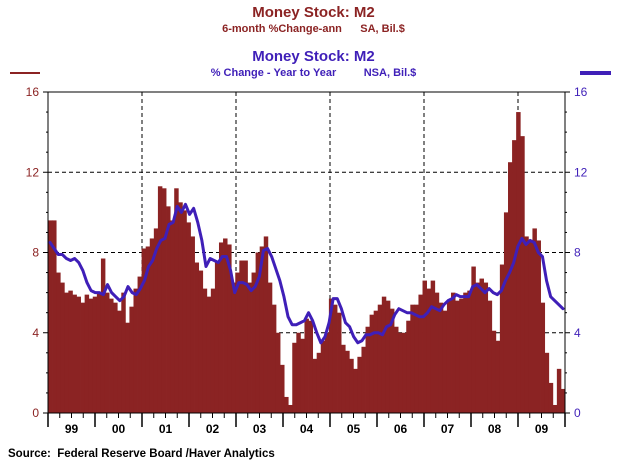 The width and height of the screenshot is (627, 471). What do you see at coordinates (35, 333) in the screenshot?
I see `y-tick-label-left: 4` at bounding box center [35, 333].